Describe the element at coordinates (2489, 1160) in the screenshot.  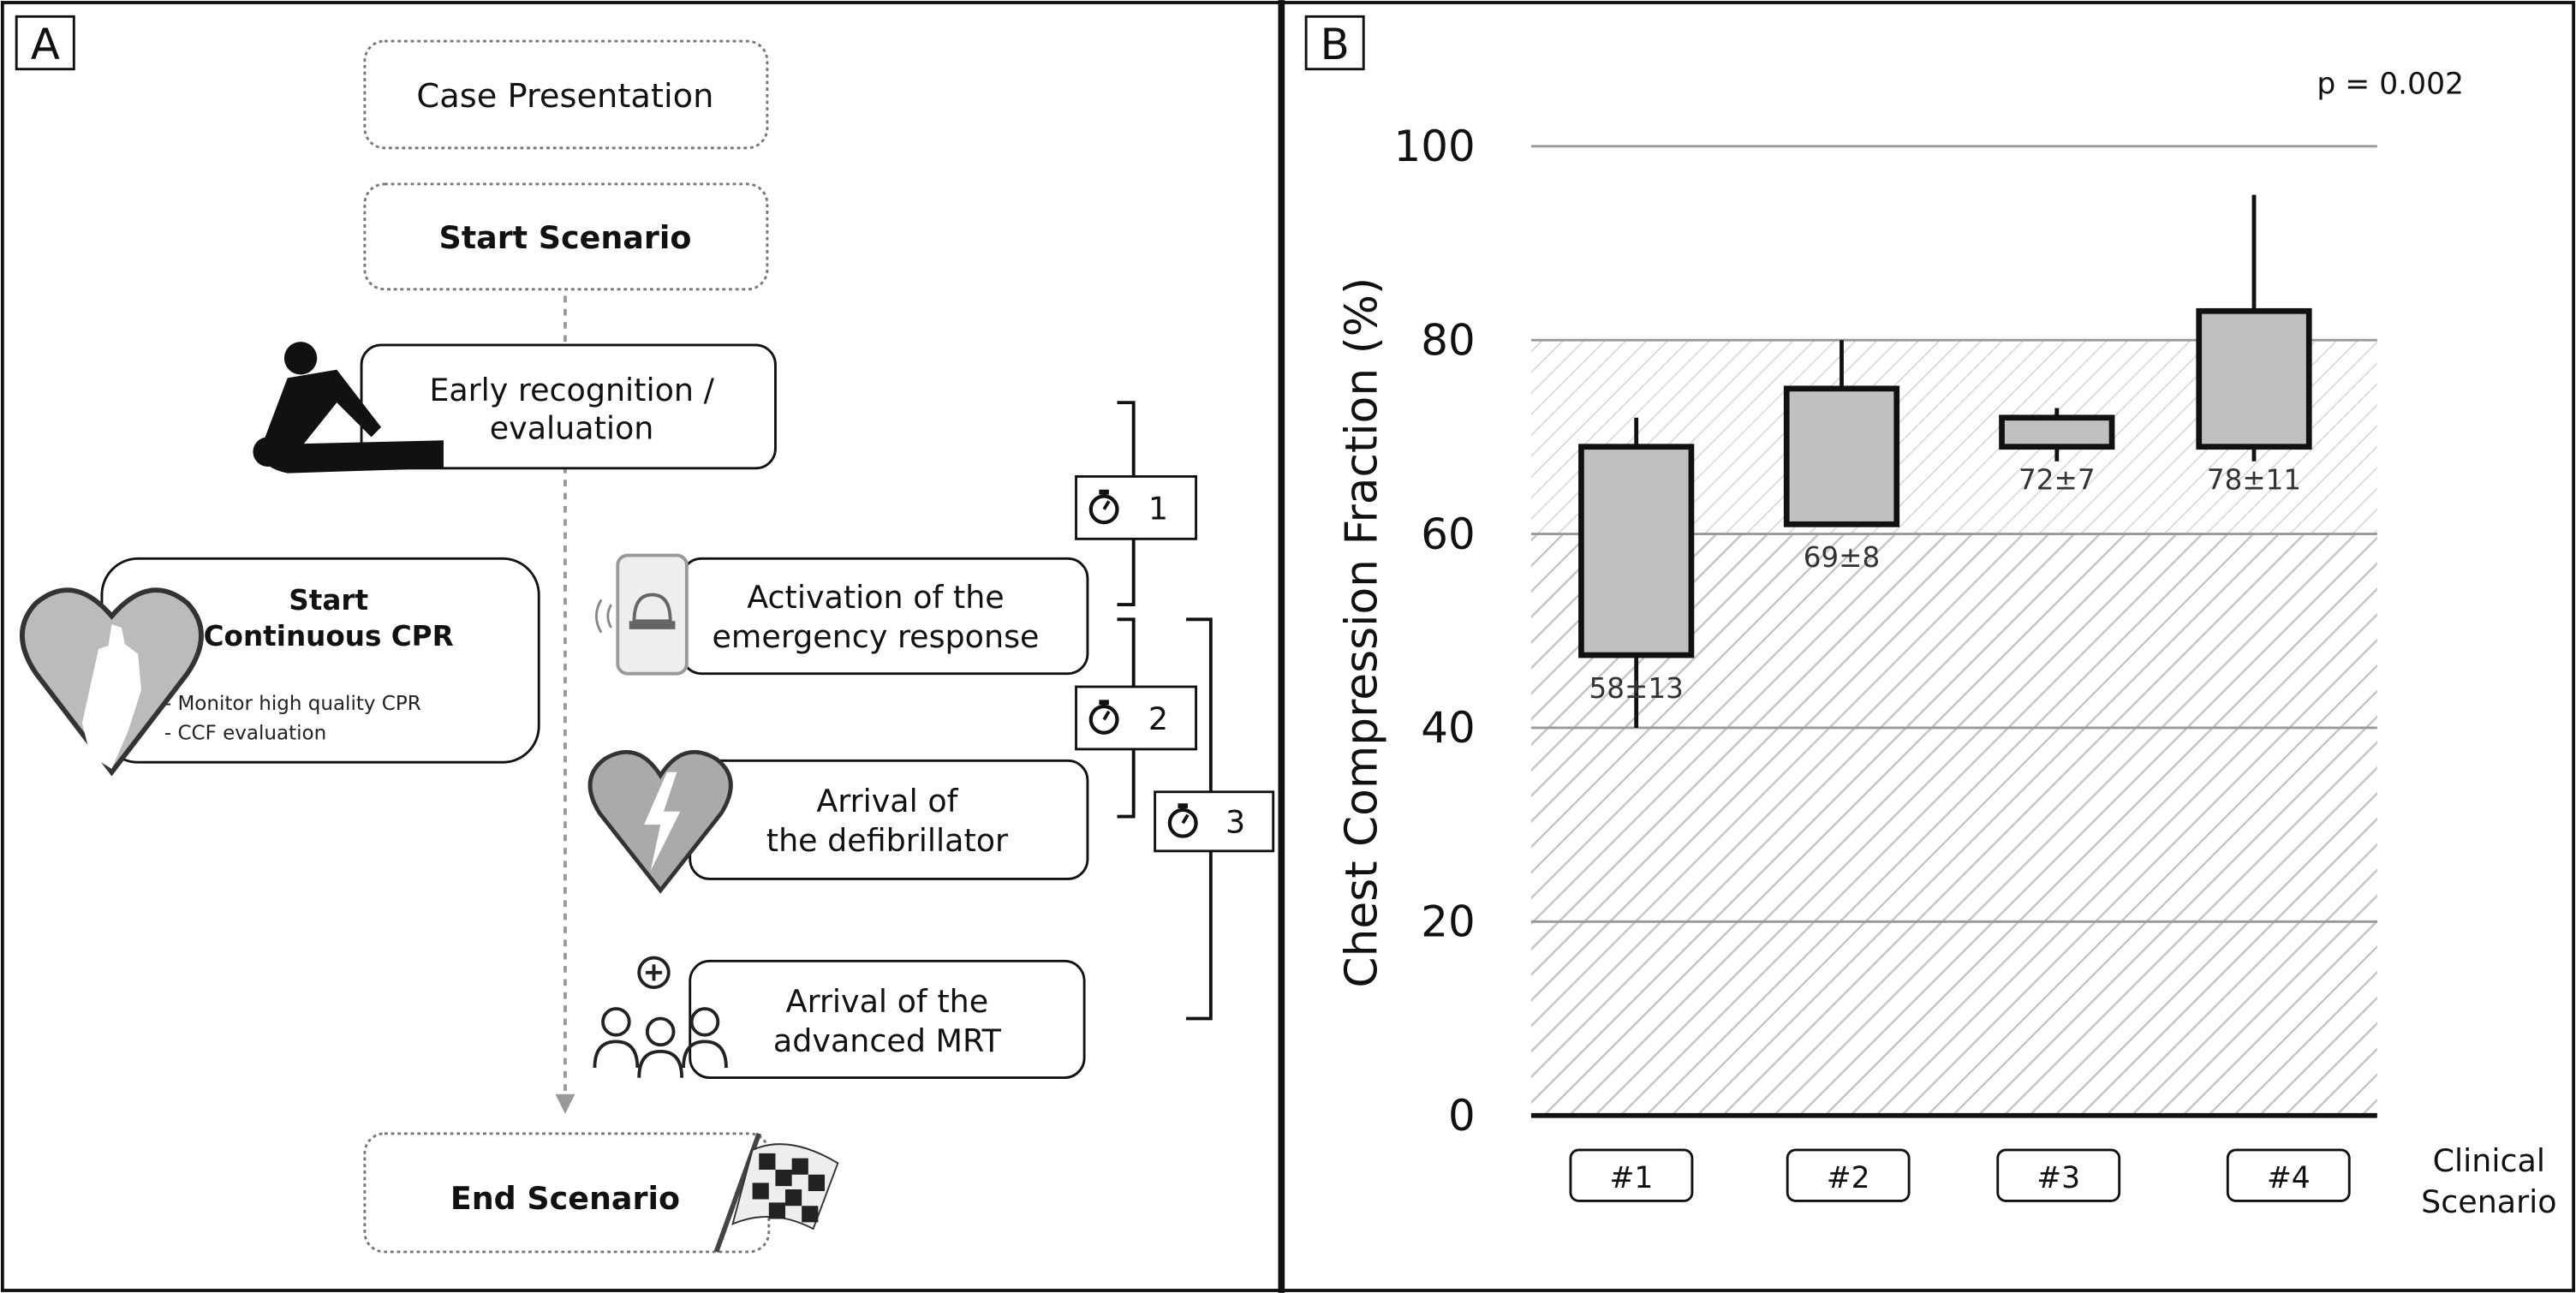
I see `x-axis-label-line1: Clinical` at that location.